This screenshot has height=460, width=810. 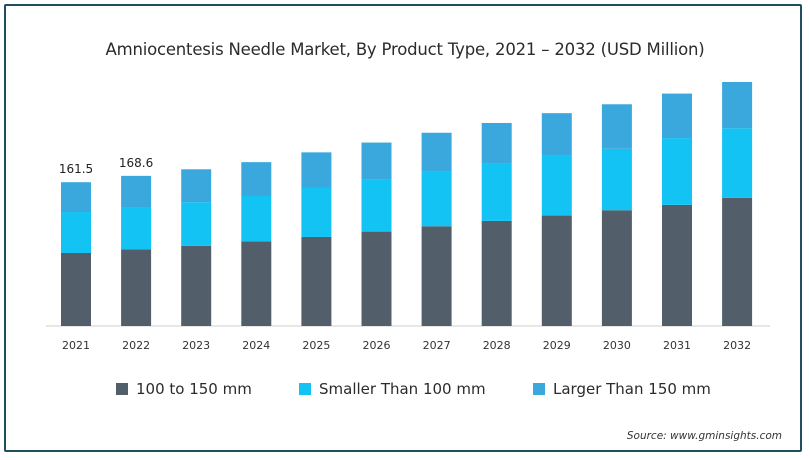 I want to click on x-tick-label: 2029, so click(x=557, y=345).